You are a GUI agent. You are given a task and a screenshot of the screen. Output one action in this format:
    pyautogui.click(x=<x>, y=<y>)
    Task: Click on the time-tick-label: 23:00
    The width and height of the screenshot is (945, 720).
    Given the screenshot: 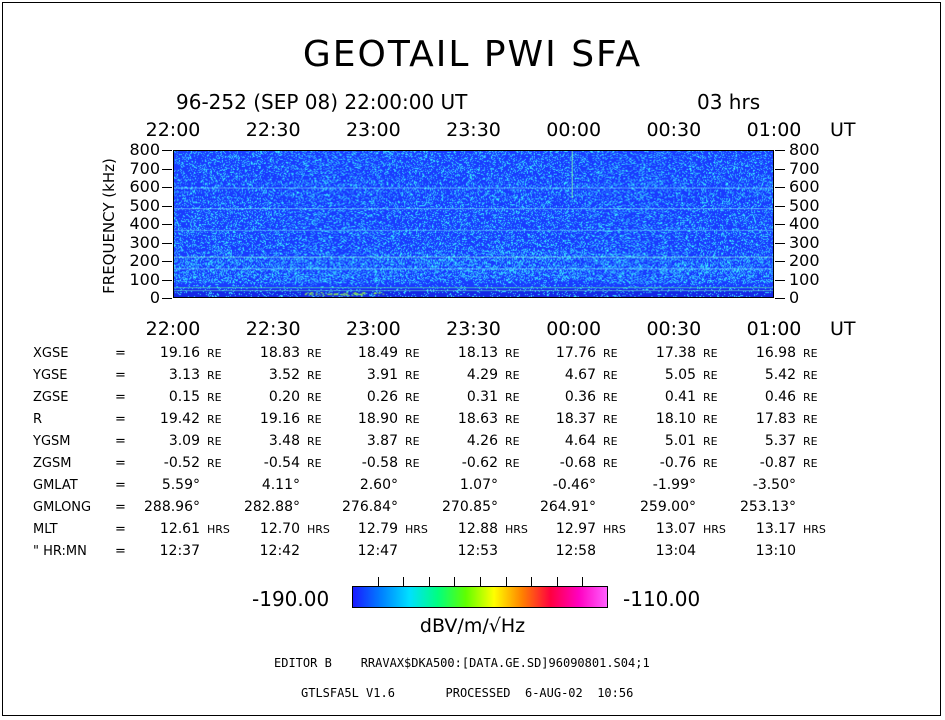 What is the action you would take?
    pyautogui.click(x=373, y=329)
    